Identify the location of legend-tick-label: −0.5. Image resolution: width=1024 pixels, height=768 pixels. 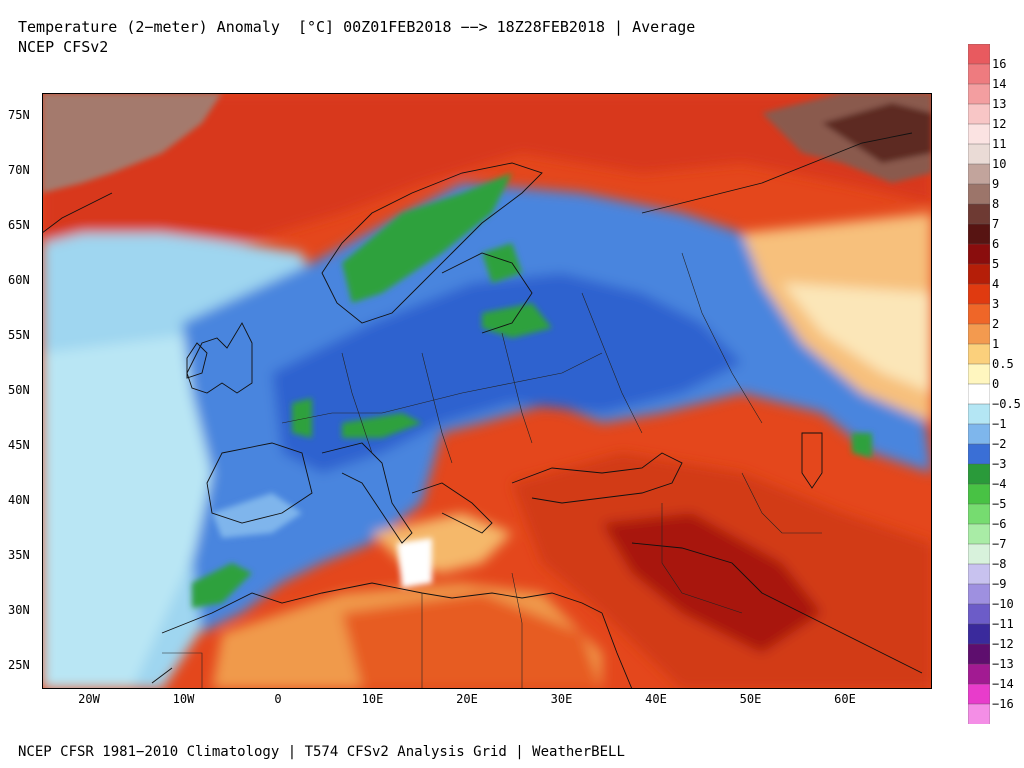
(1006, 404).